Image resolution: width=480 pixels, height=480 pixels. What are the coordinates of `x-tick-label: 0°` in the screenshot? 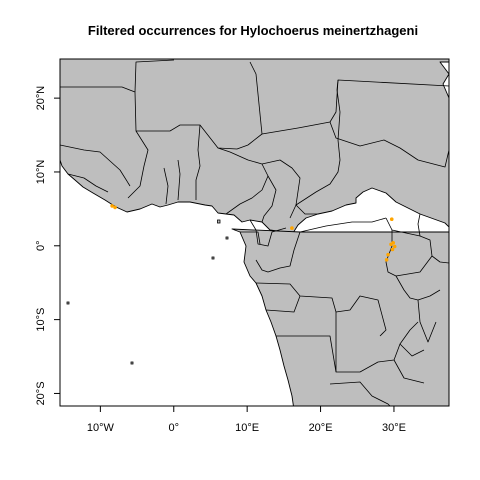 It's located at (173, 428).